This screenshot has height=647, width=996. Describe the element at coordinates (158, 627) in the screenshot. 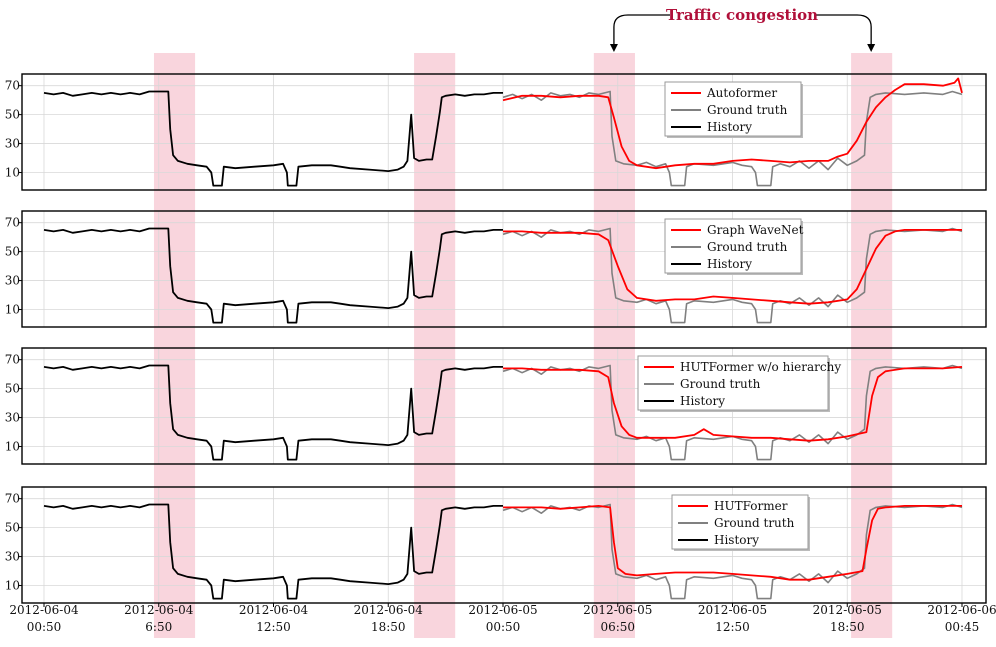

I see `x-tick-label-time: 6:50` at that location.